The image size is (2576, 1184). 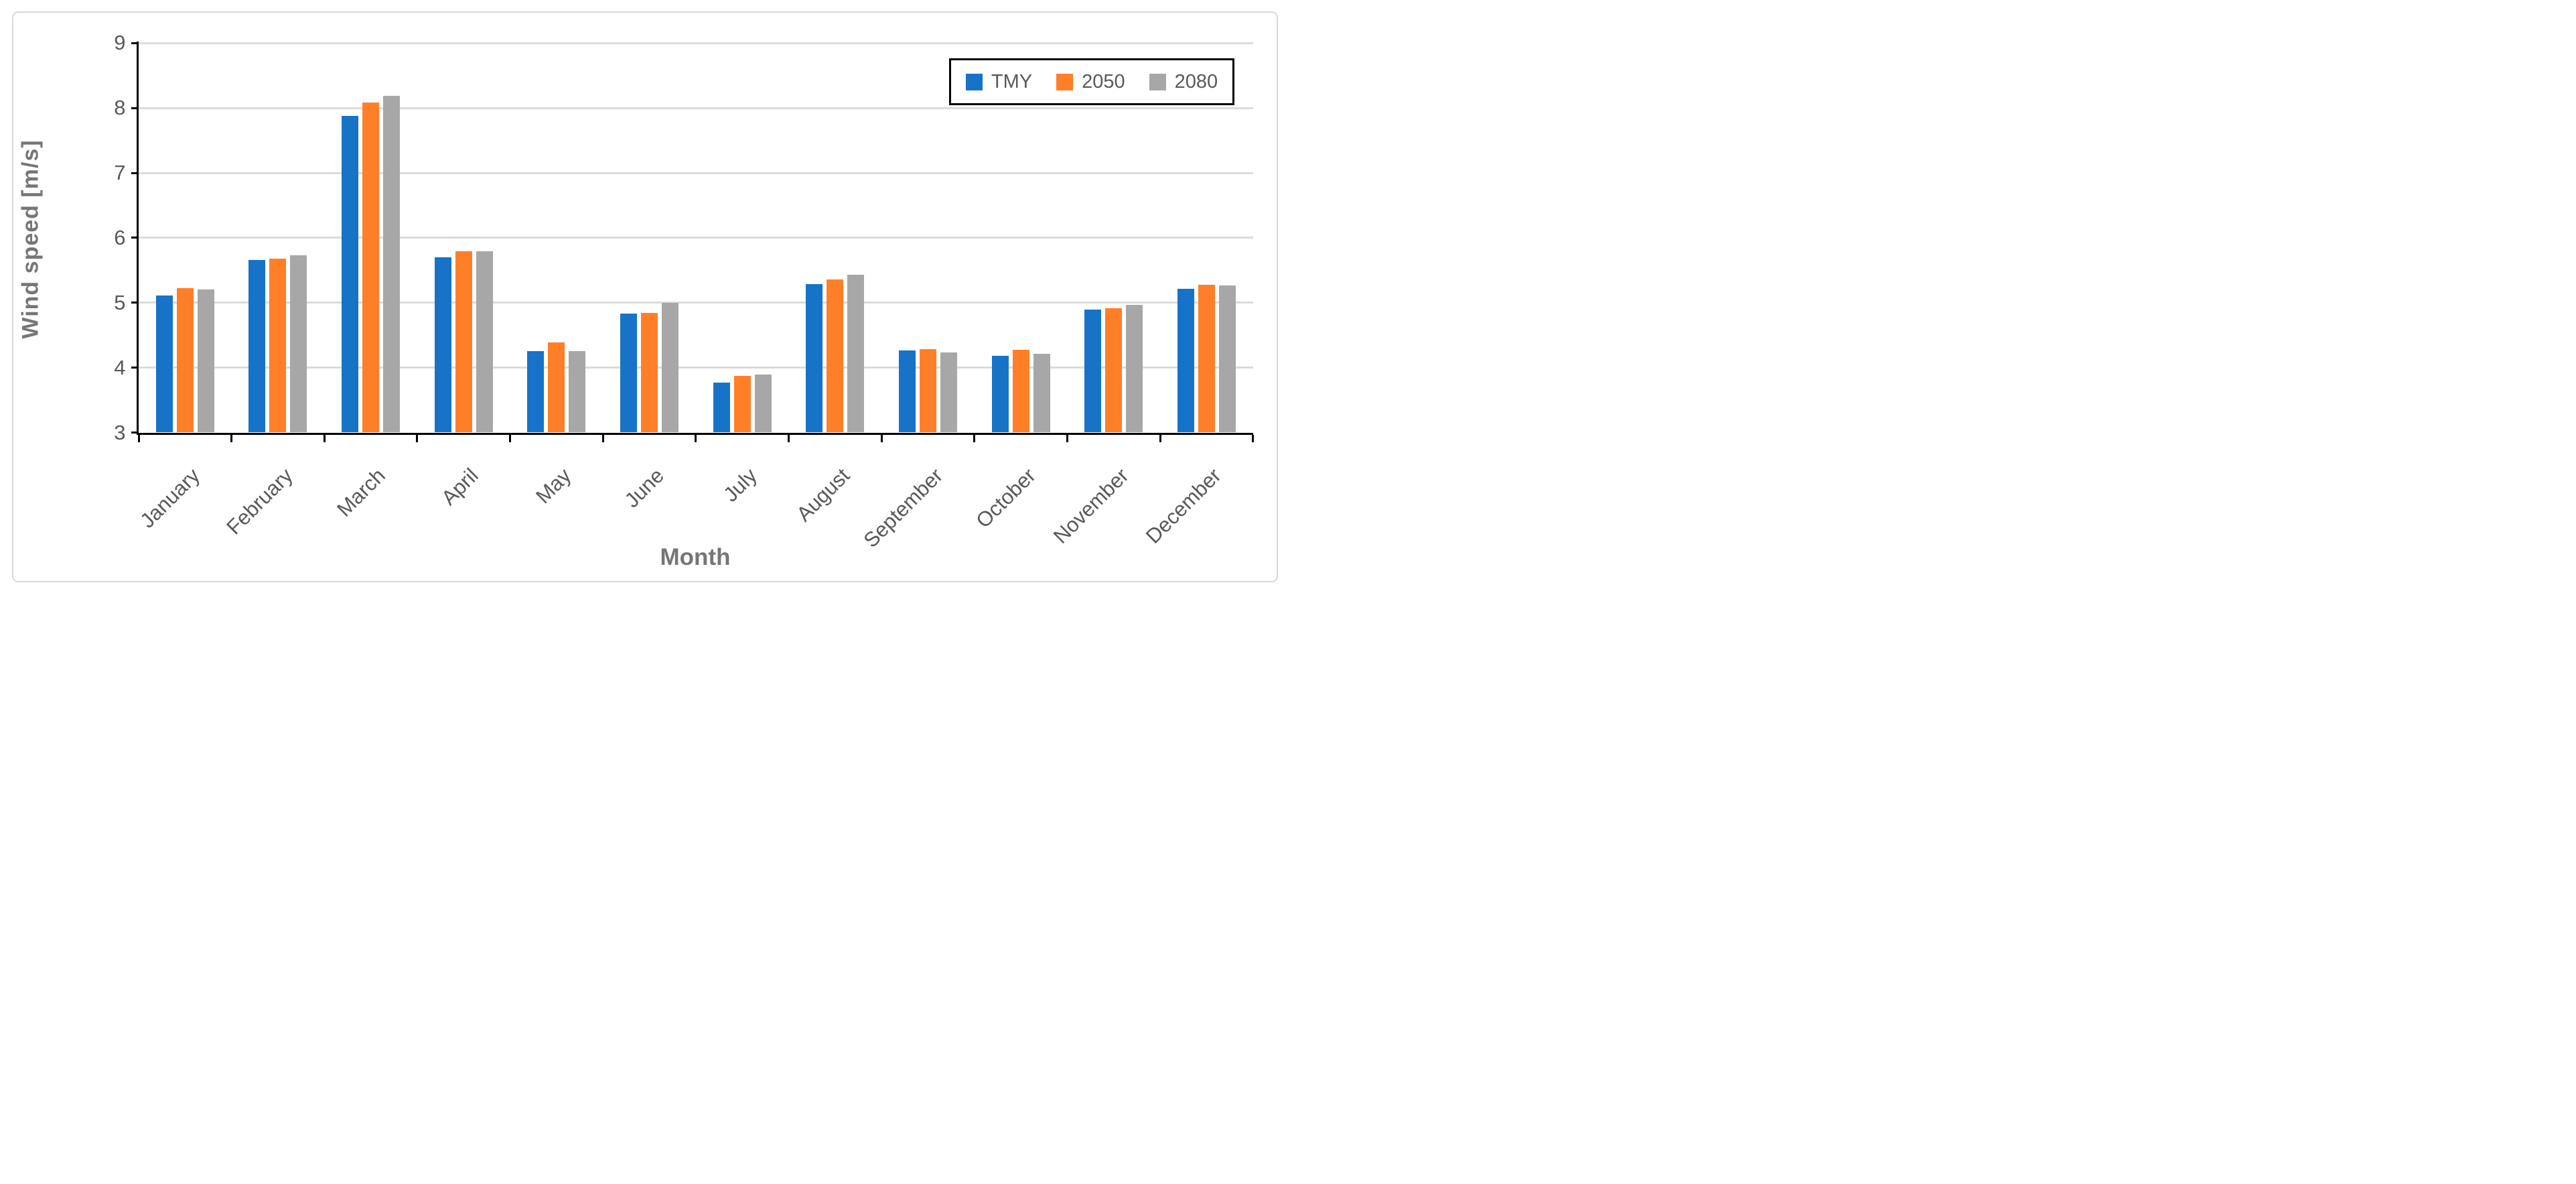 What do you see at coordinates (856, 354) in the screenshot?
I see `bar-2080-August` at bounding box center [856, 354].